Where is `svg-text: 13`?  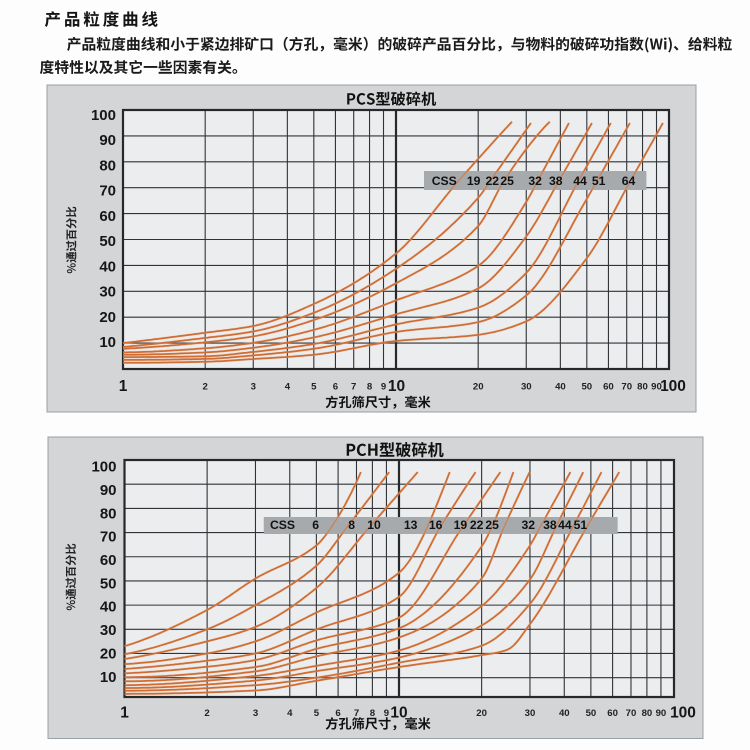 svg-text: 13 is located at coordinates (411, 525).